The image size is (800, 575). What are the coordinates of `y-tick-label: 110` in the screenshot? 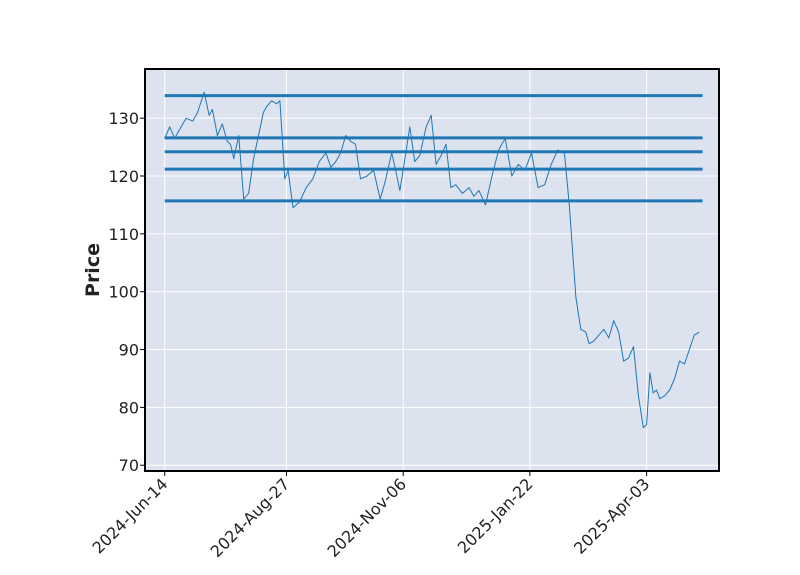 It's located at (123, 234).